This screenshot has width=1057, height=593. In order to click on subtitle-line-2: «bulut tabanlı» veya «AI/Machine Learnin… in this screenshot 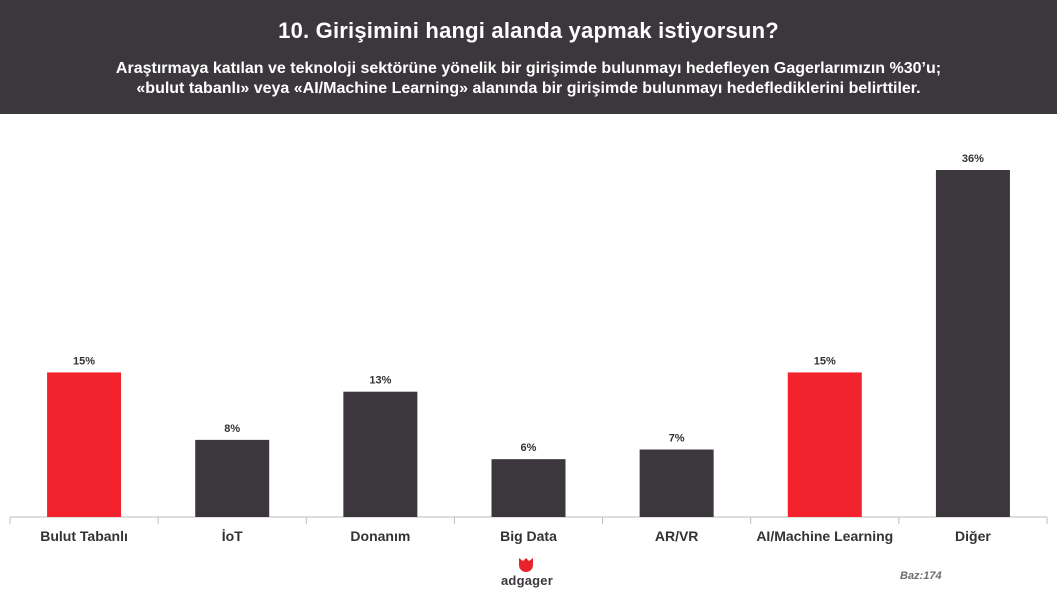, I will do `click(528, 88)`.